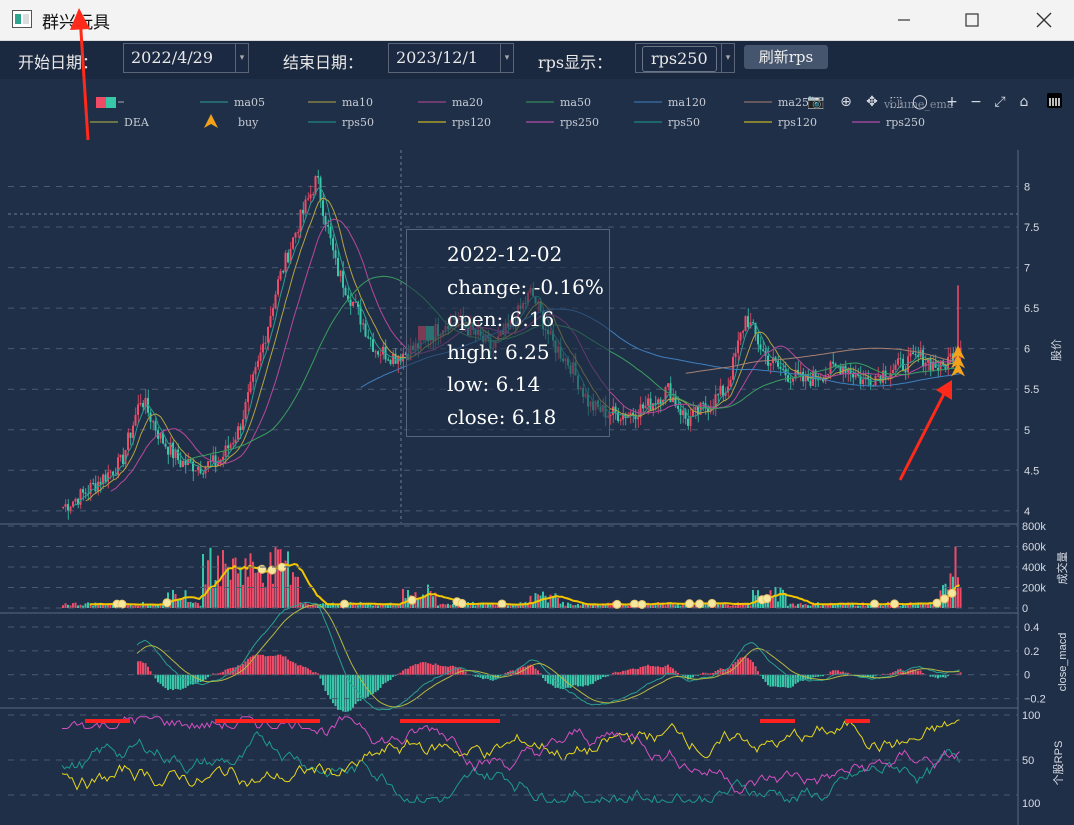  I want to click on home-icon: ⌂, so click(1024, 102).